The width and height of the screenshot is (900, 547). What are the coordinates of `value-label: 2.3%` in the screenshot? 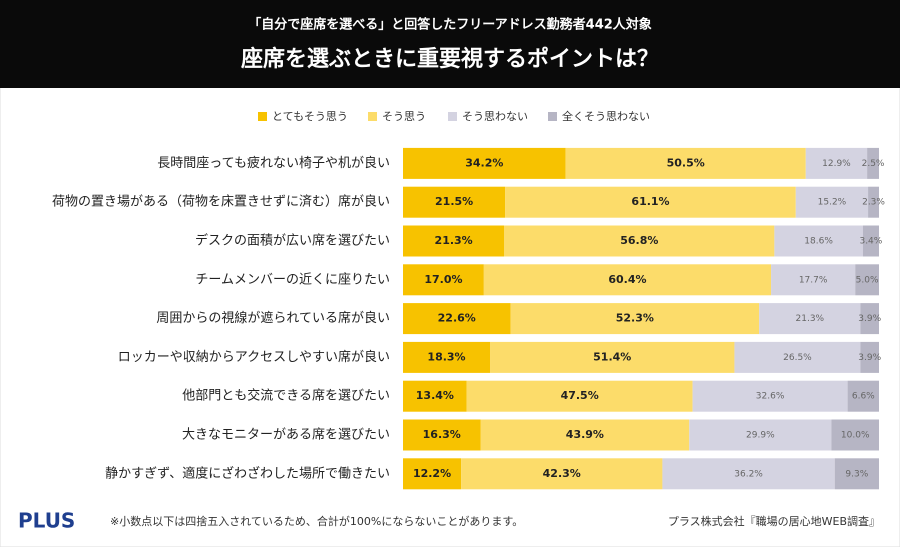 It's located at (873, 203).